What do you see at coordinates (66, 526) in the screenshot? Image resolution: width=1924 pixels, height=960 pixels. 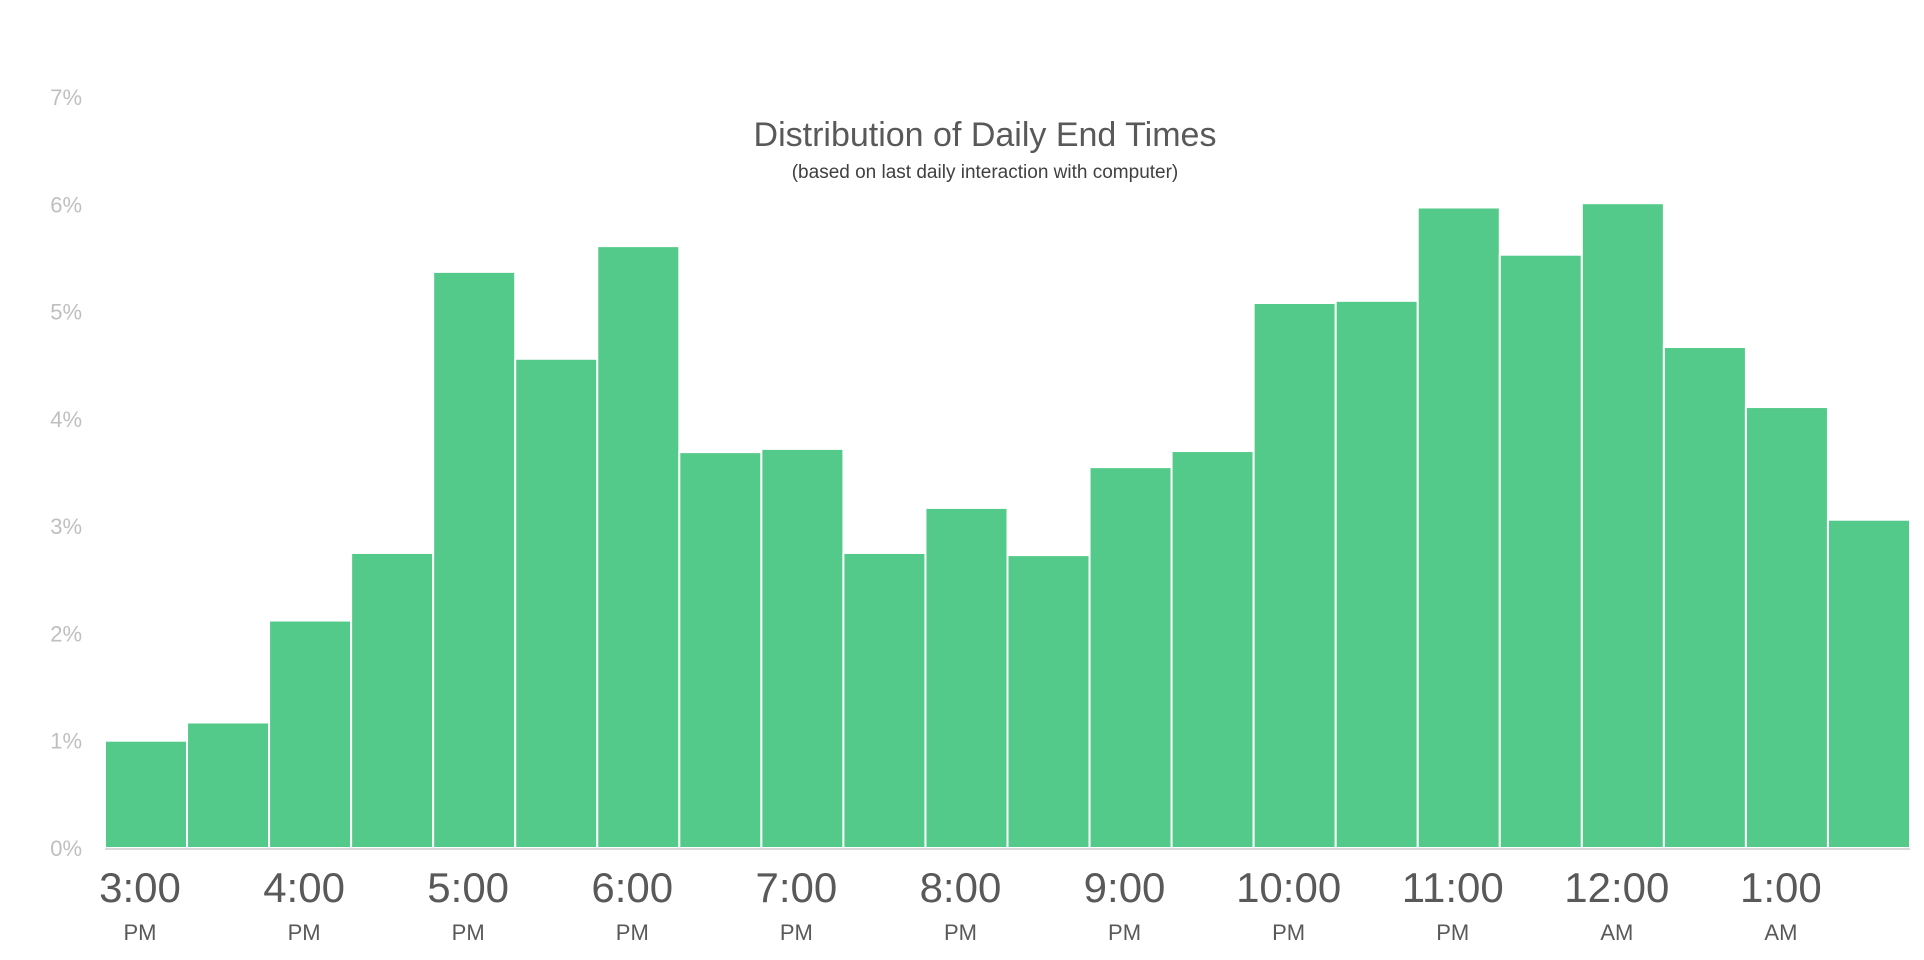 I see `y-tick-label-3: 3%` at bounding box center [66, 526].